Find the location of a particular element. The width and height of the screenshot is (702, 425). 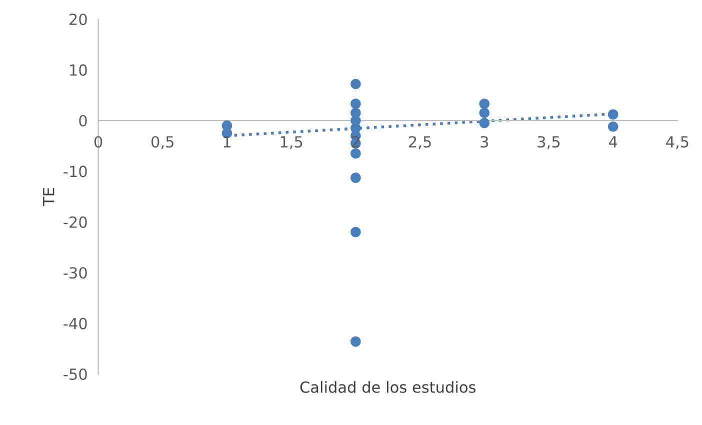

x-tick-label: 0 is located at coordinates (98, 142).